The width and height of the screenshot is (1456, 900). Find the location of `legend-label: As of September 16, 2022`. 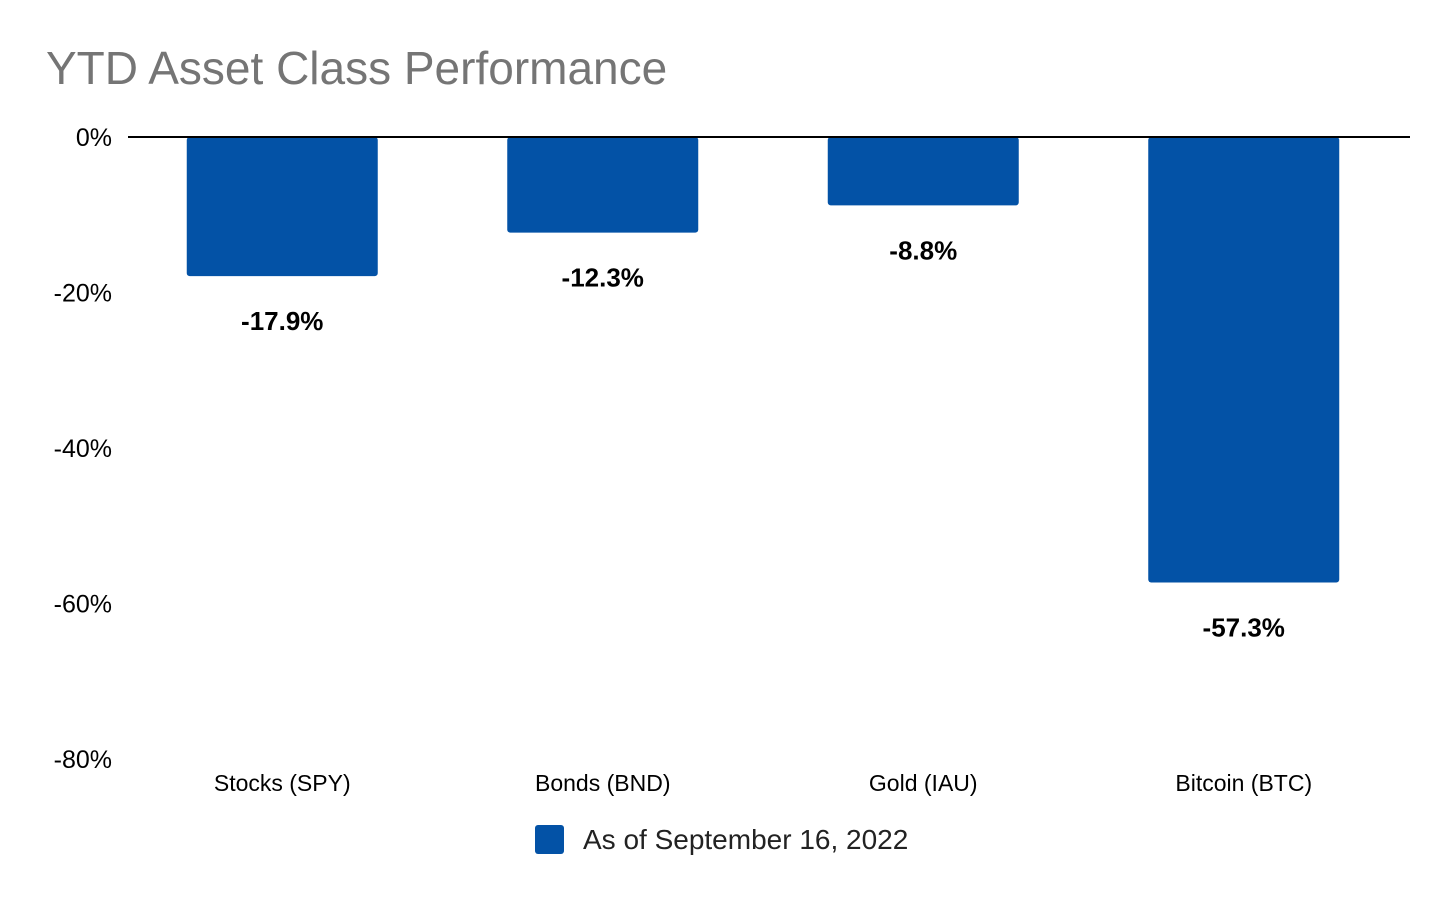

legend-label: As of September 16, 2022 is located at coordinates (745, 839).